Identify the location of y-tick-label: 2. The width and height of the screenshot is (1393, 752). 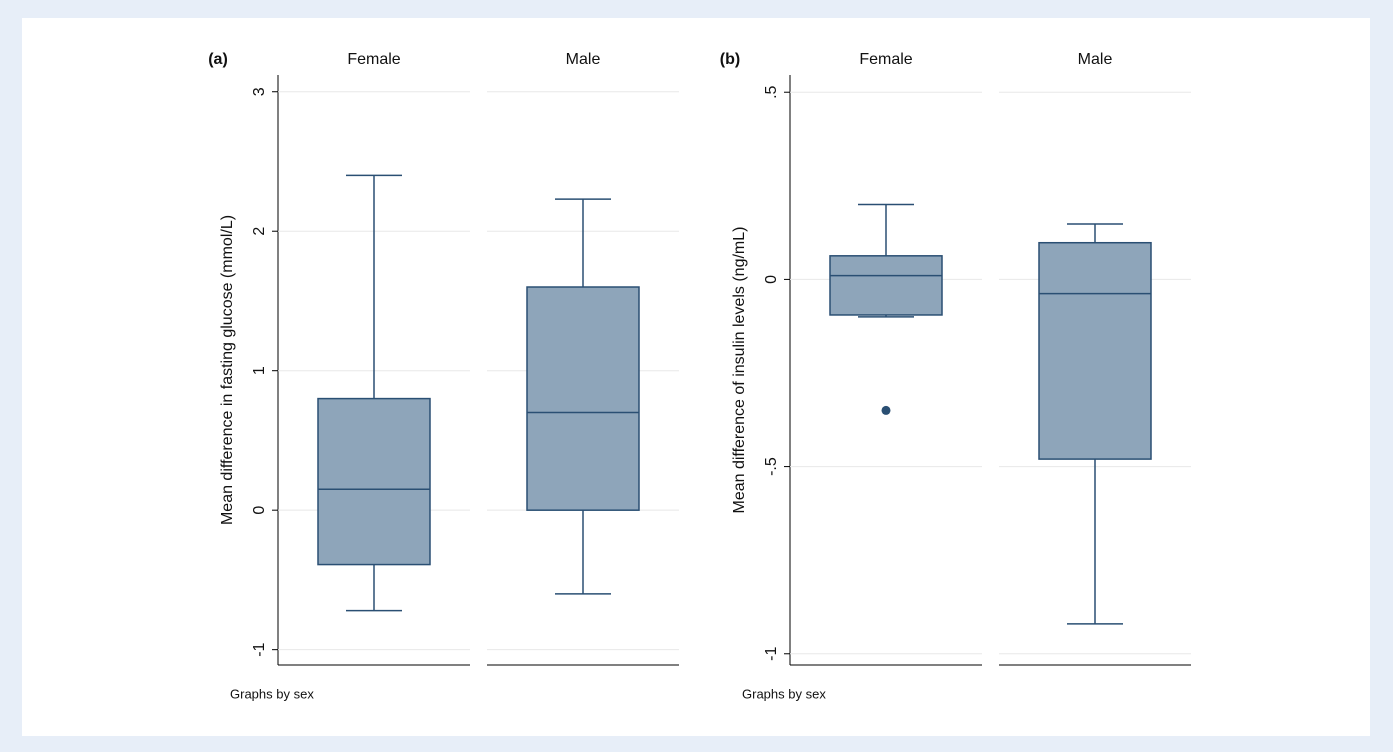
(259, 231).